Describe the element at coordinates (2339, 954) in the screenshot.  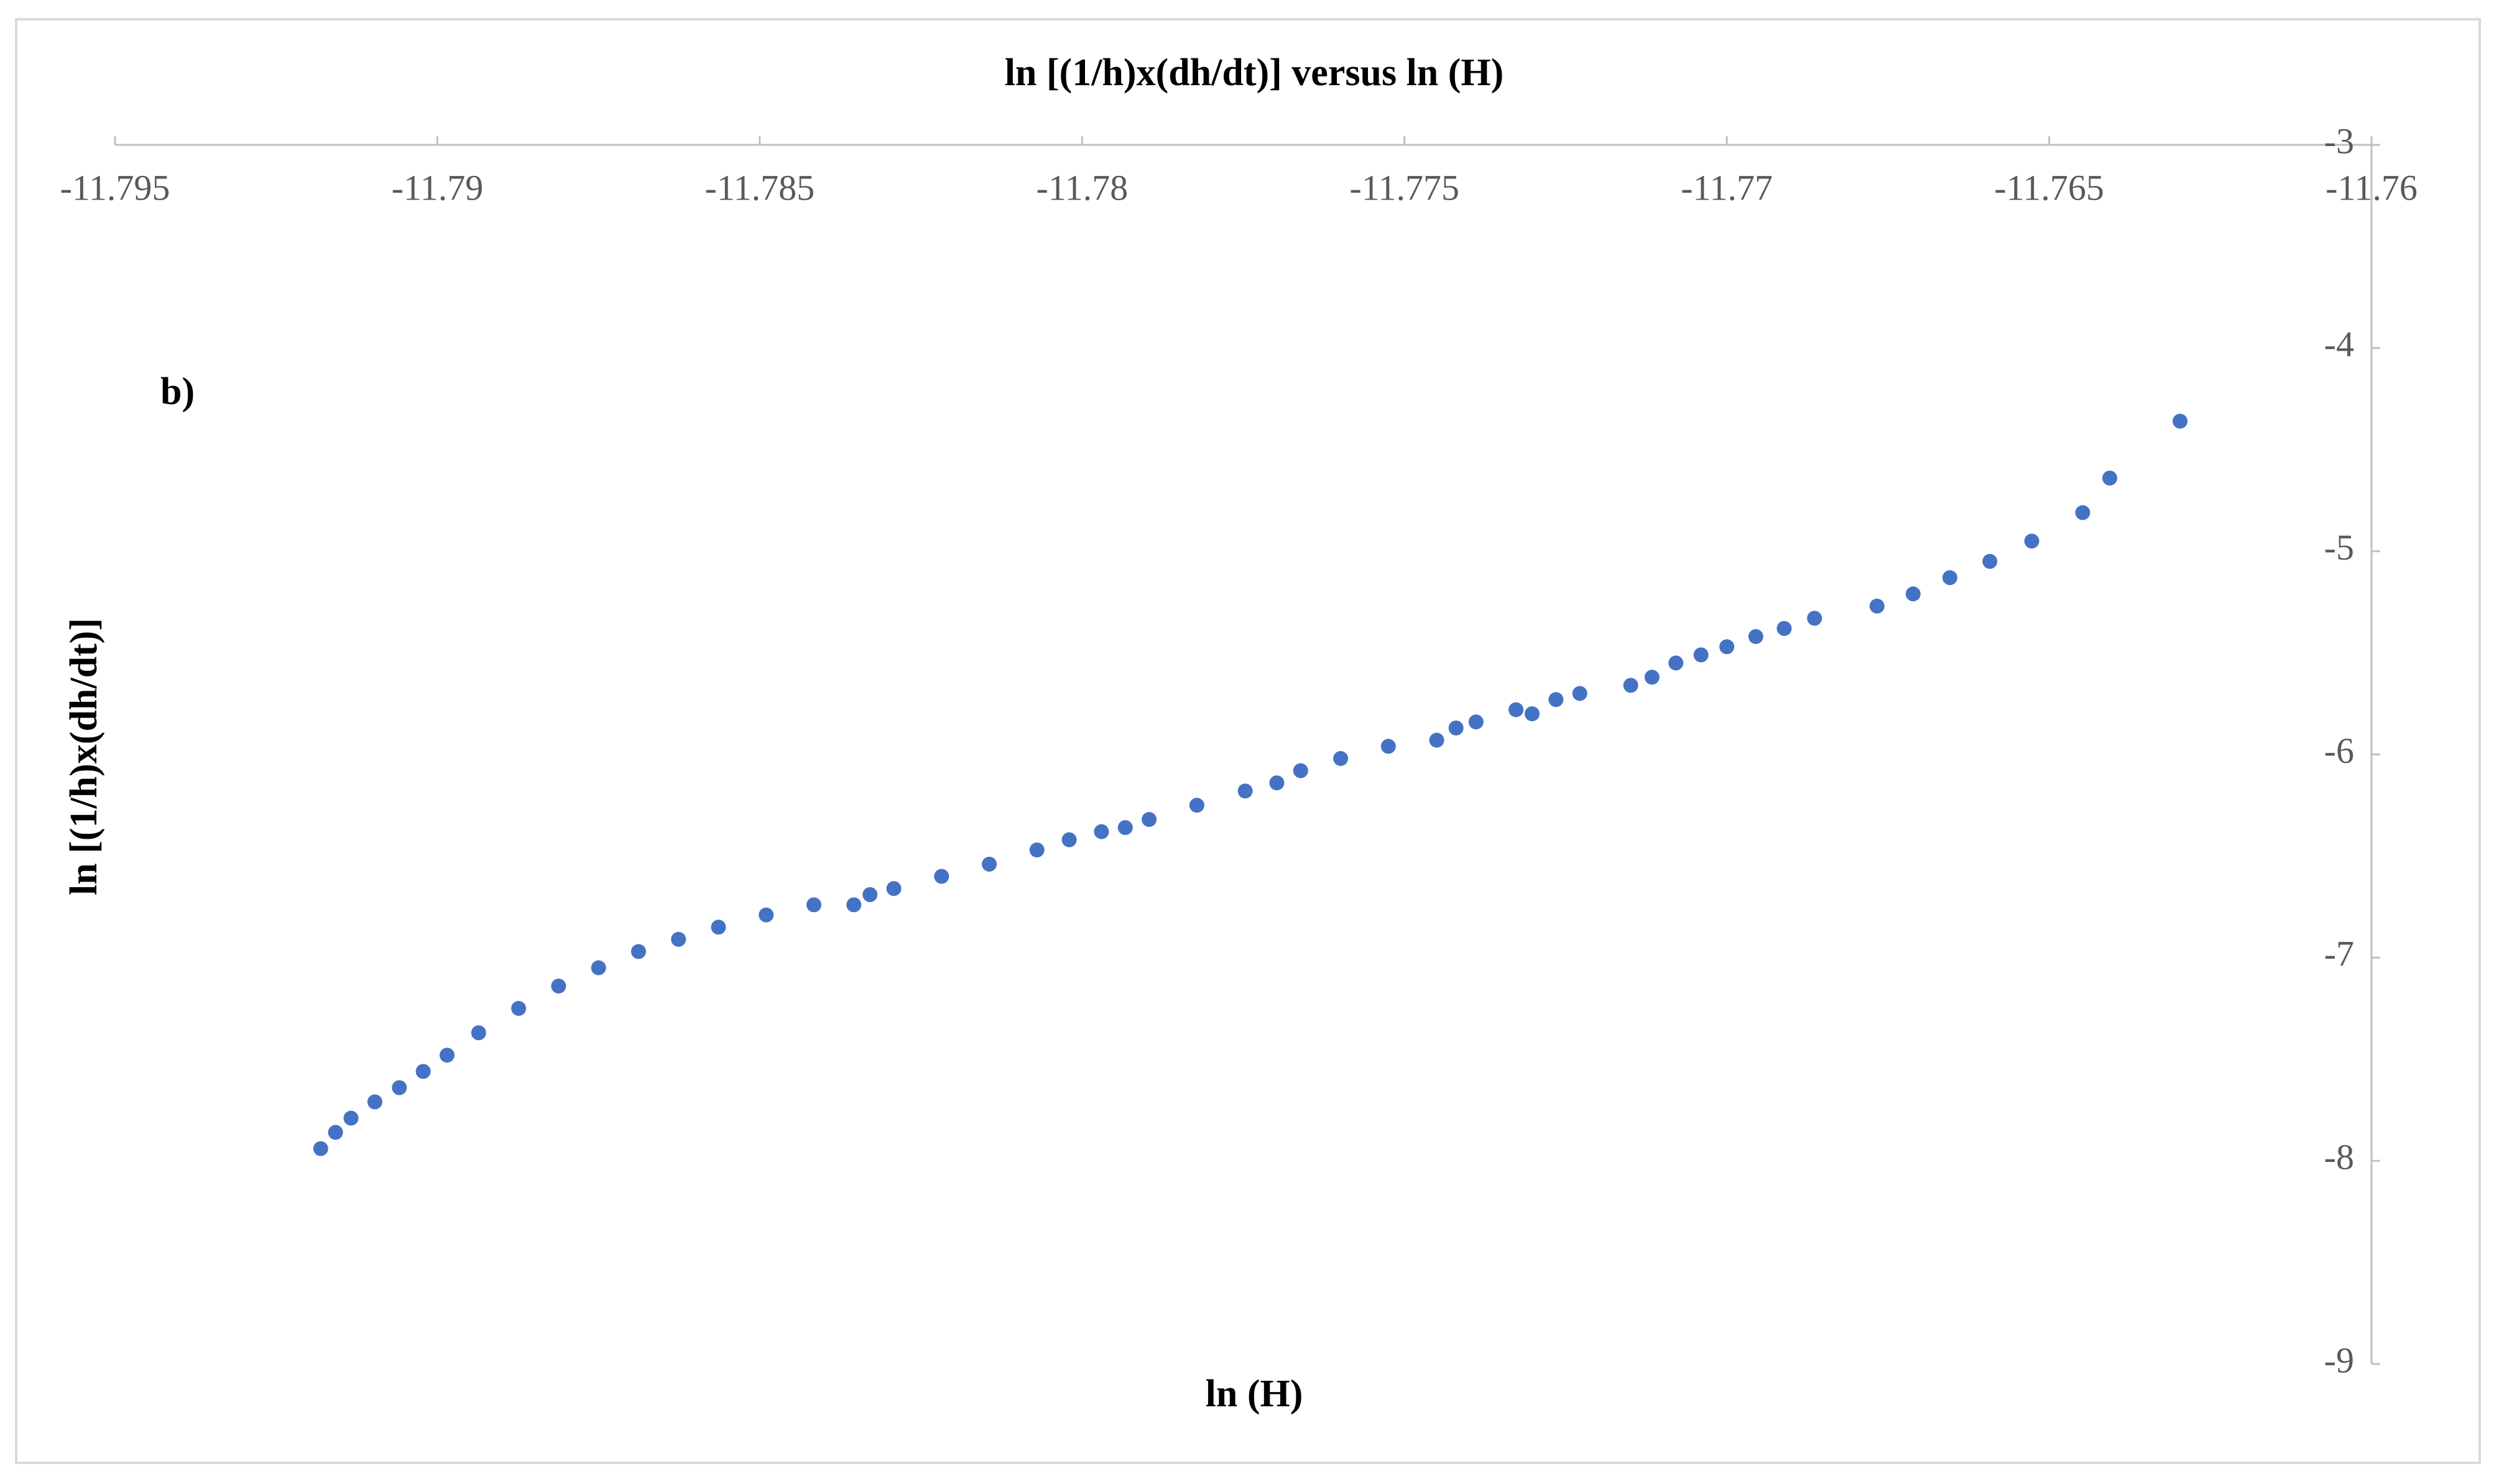
I see `y-tick-label: -7` at that location.